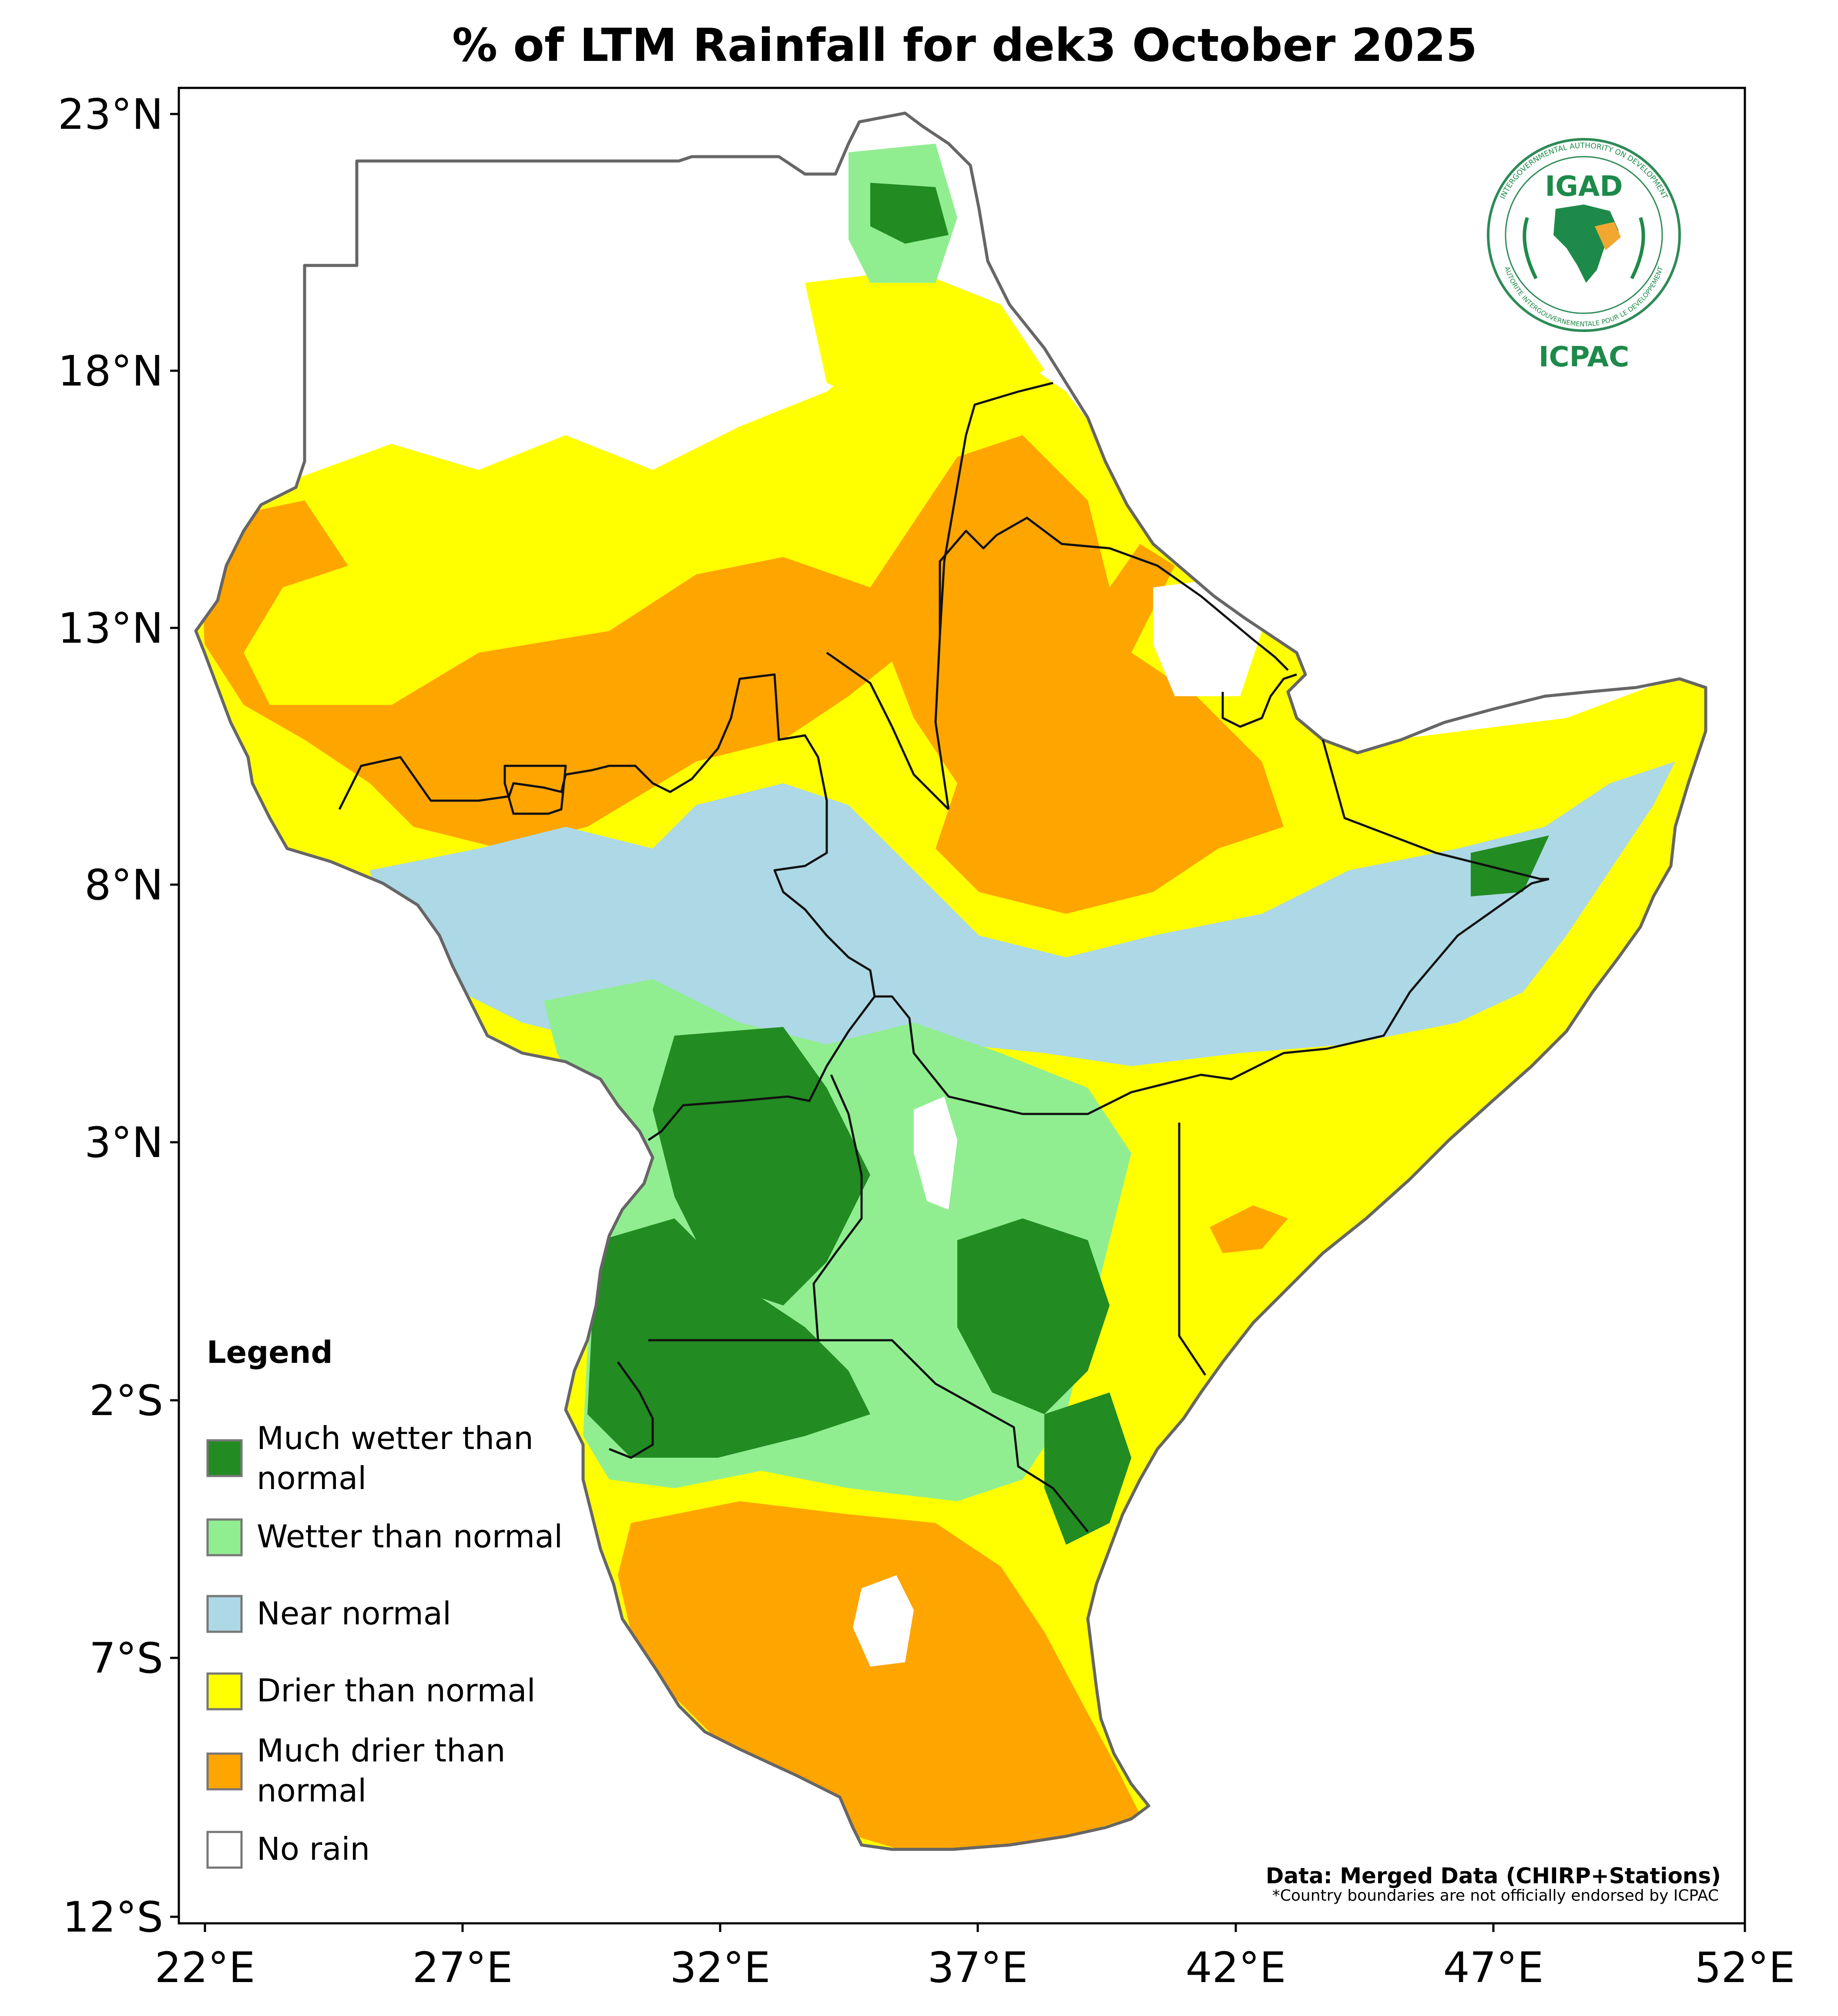 This screenshot has width=1838, height=2016. Describe the element at coordinates (607, 835) in the screenshot. I see `border-sudan-south-sudan` at that location.